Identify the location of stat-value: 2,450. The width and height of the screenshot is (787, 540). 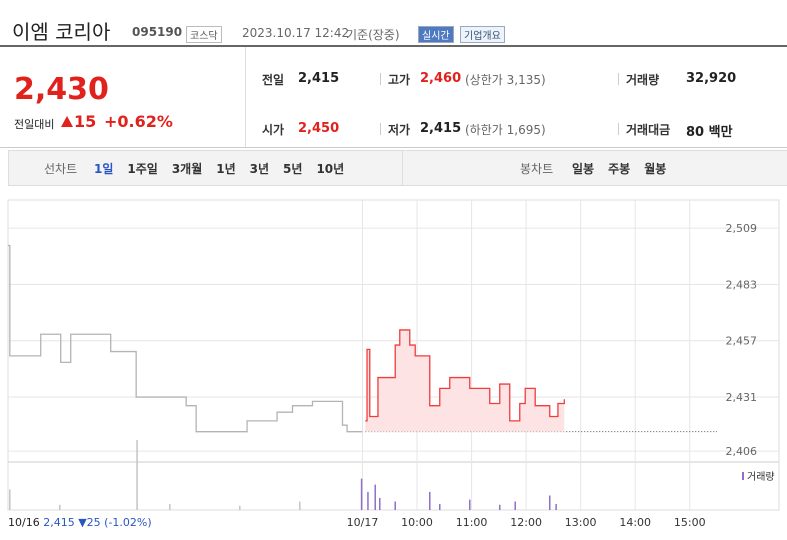
(319, 128).